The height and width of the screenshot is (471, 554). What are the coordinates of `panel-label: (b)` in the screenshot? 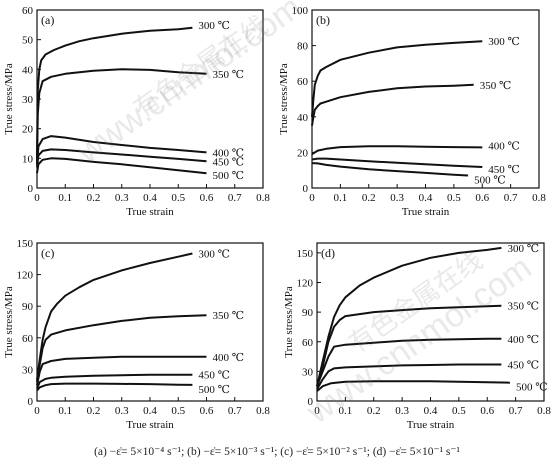 It's located at (323, 20).